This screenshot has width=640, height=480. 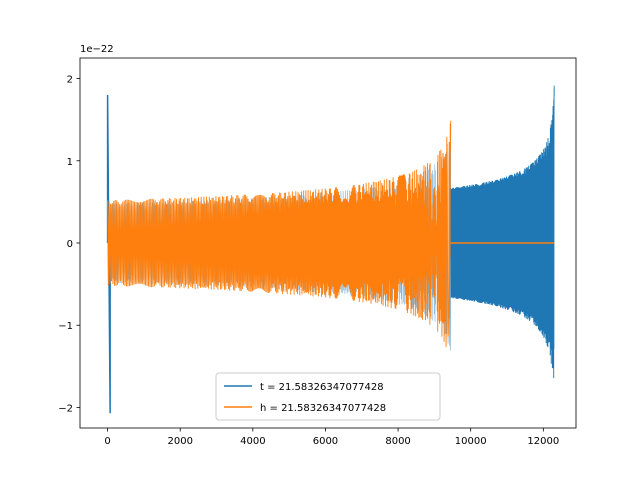 What do you see at coordinates (502, 232) in the screenshot?
I see `series-t-line` at bounding box center [502, 232].